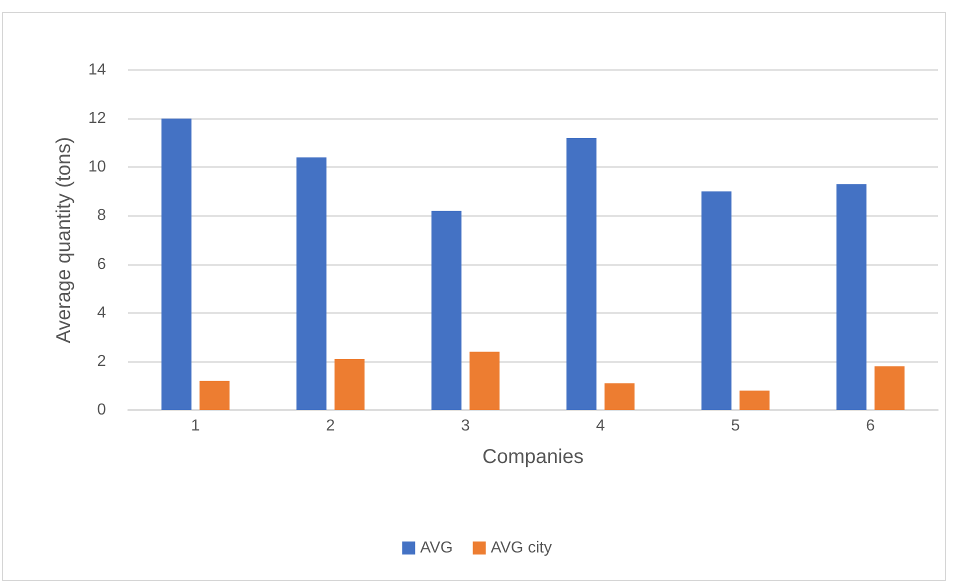 The image size is (954, 583). What do you see at coordinates (735, 426) in the screenshot?
I see `x-tick-label: 5` at bounding box center [735, 426].